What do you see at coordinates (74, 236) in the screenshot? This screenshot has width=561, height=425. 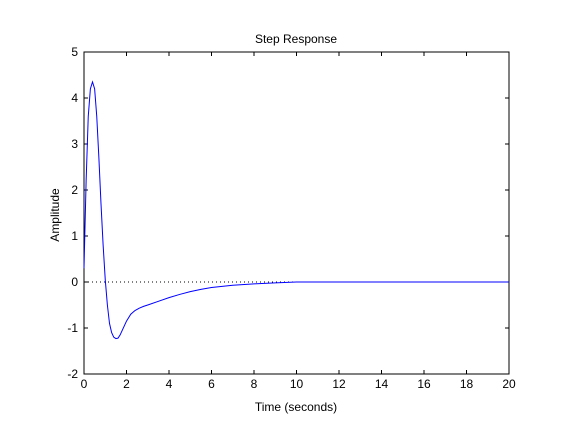 I see `y-tick-label: 1` at bounding box center [74, 236].